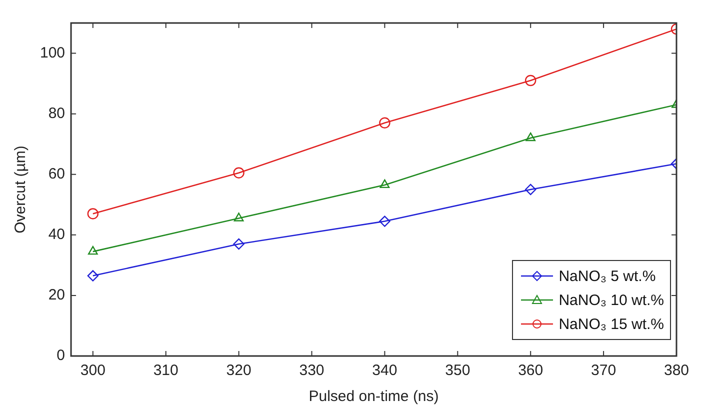  I want to click on x-tick-label: 370, so click(603, 371).